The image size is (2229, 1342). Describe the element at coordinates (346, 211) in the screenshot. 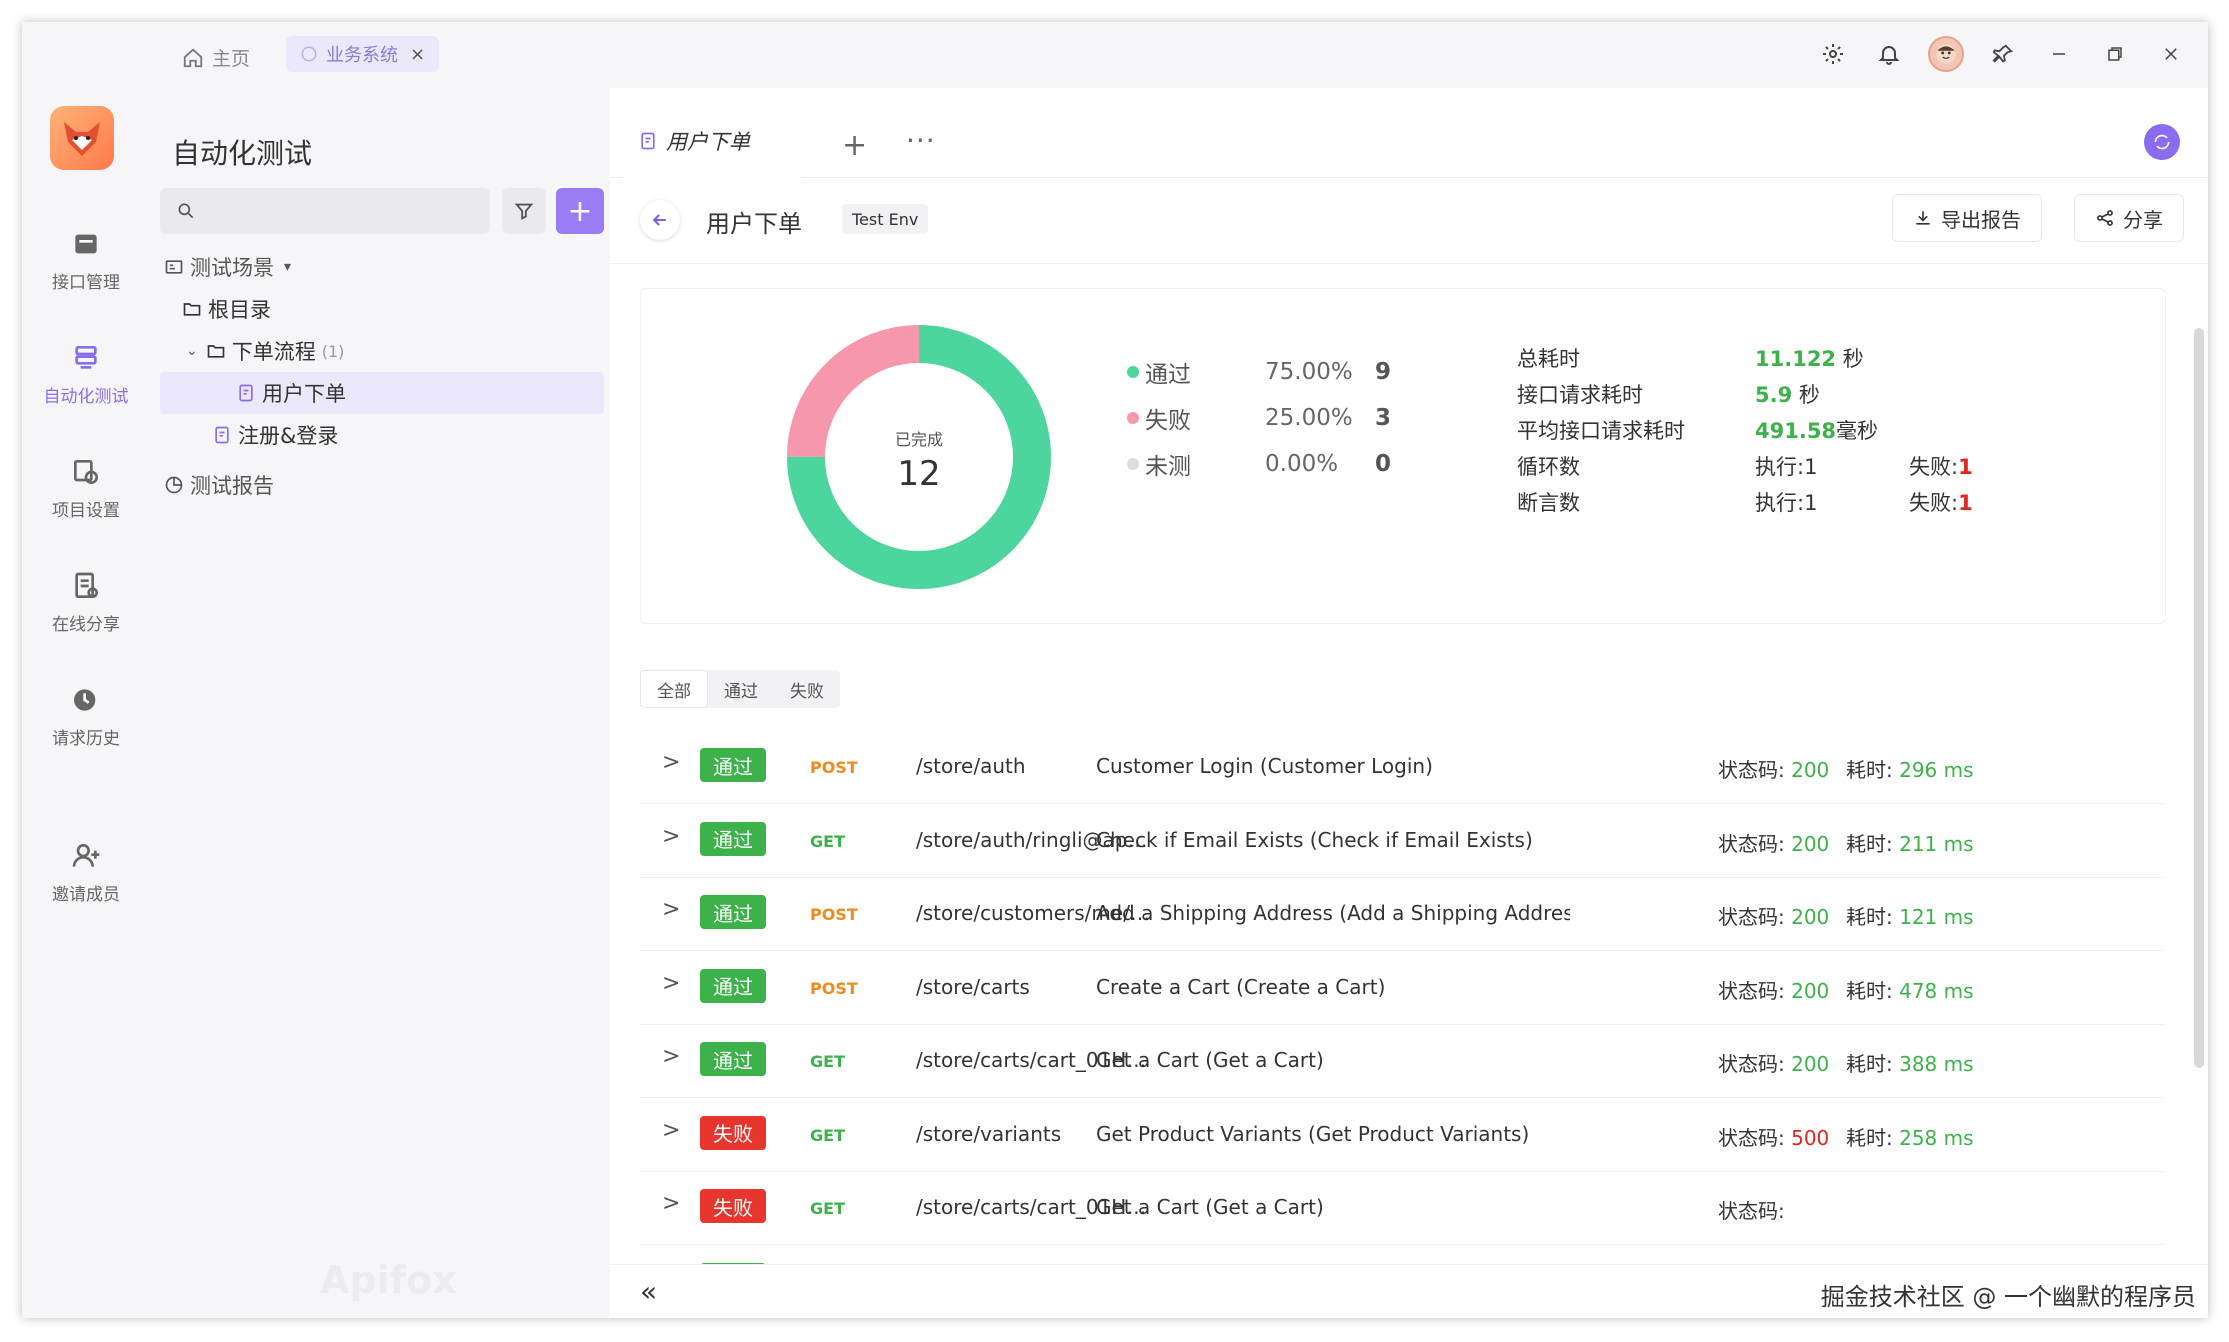

I see `search-input` at that location.